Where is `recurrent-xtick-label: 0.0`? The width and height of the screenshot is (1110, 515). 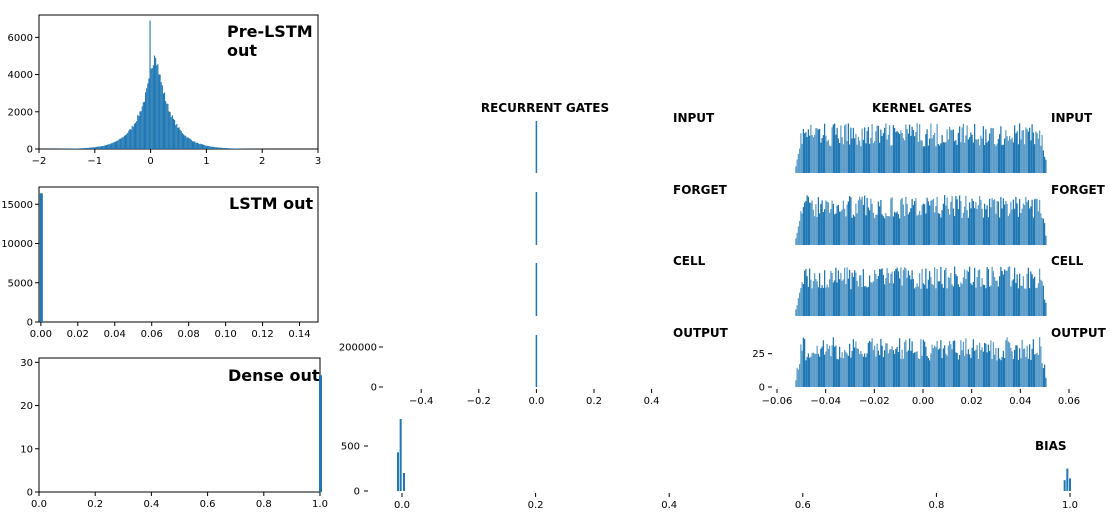 recurrent-xtick-label: 0.0 is located at coordinates (536, 401).